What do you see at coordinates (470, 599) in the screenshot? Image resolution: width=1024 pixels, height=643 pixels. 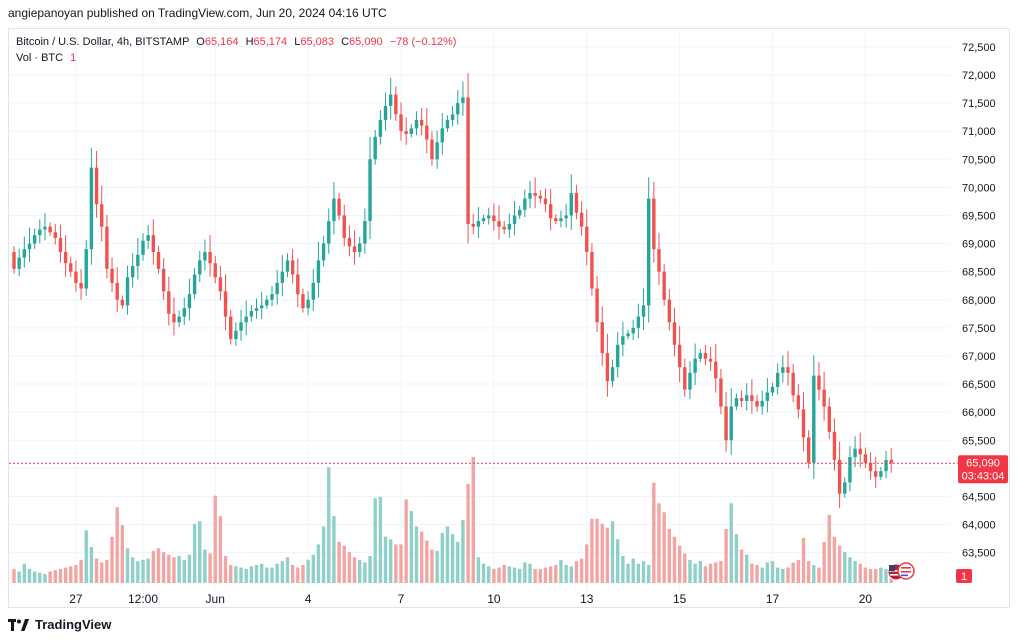 I see `time-axis: 27 12:00 Jun 4 7 10 13 15 17 20` at bounding box center [470, 599].